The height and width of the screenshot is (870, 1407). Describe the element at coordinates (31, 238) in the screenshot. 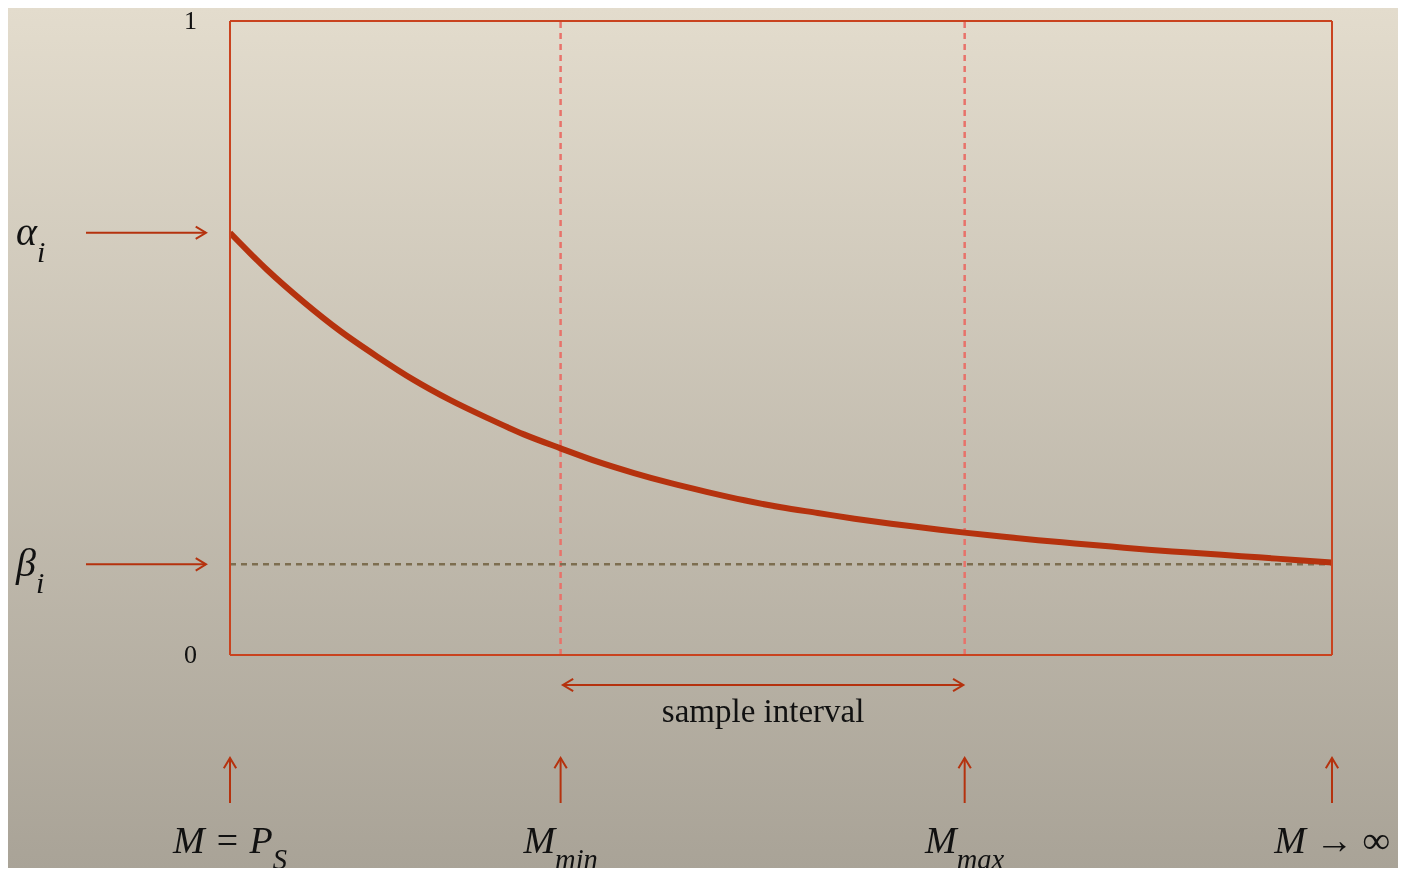

I see `text: α$_{i}$` at that location.